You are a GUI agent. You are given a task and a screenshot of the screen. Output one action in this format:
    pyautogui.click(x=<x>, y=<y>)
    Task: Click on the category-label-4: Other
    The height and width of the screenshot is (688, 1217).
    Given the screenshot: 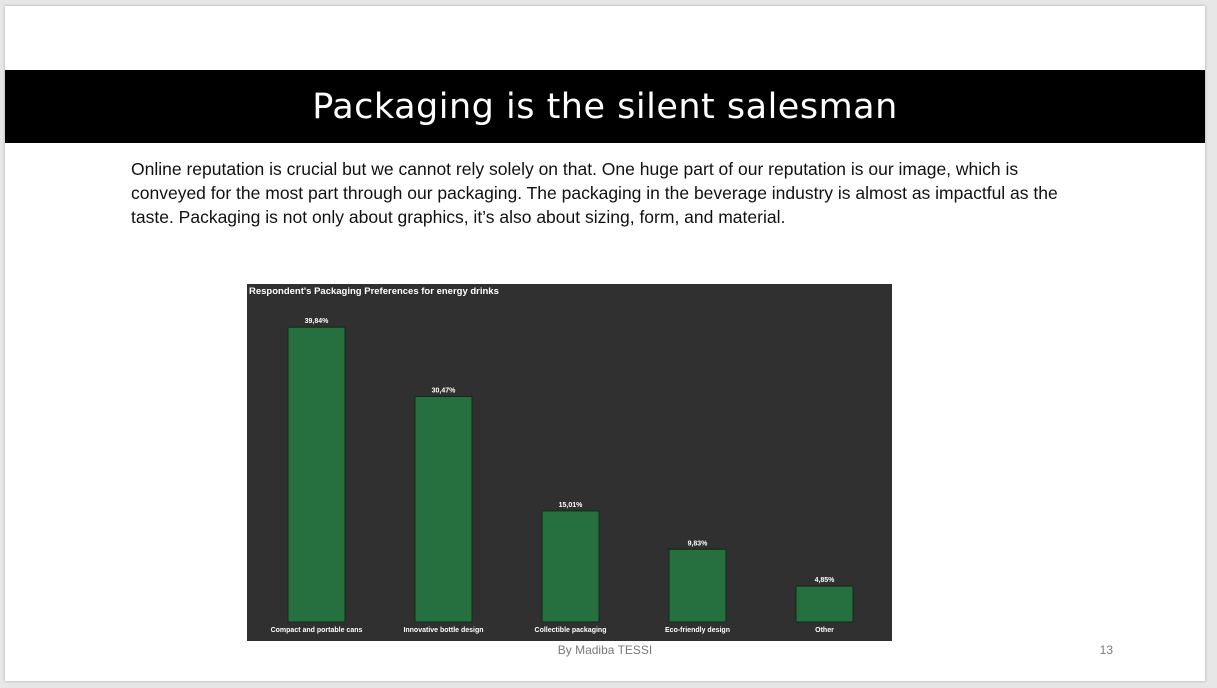 What is the action you would take?
    pyautogui.click(x=824, y=630)
    